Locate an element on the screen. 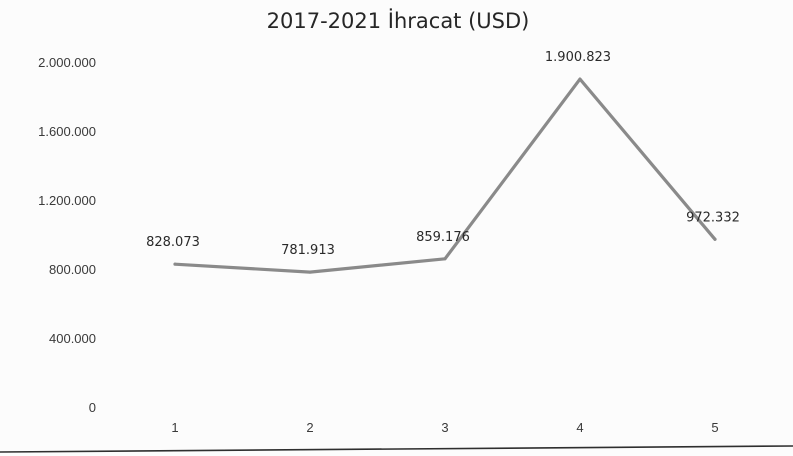 Image resolution: width=793 pixels, height=456 pixels. y-tick-label: 800.000 is located at coordinates (72, 269).